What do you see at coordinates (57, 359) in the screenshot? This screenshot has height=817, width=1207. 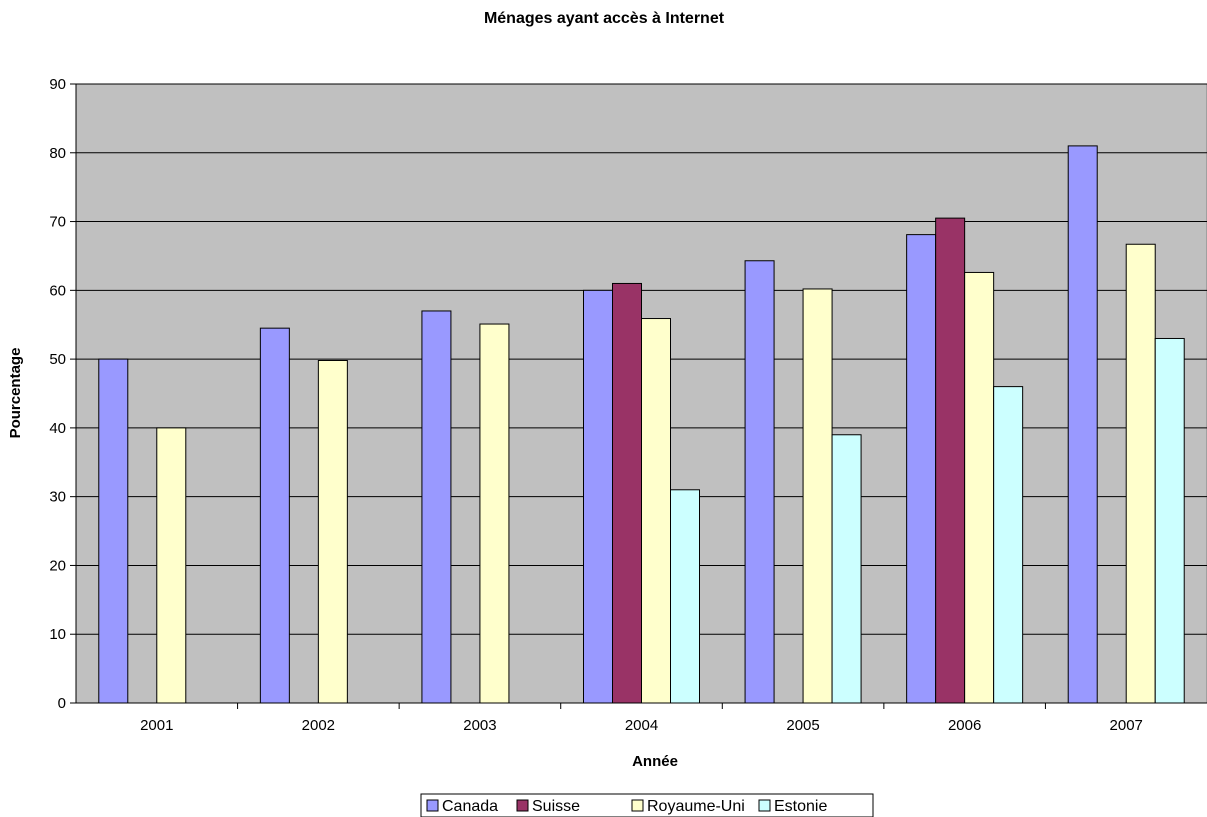 I see `y-tick-label: 50` at bounding box center [57, 359].